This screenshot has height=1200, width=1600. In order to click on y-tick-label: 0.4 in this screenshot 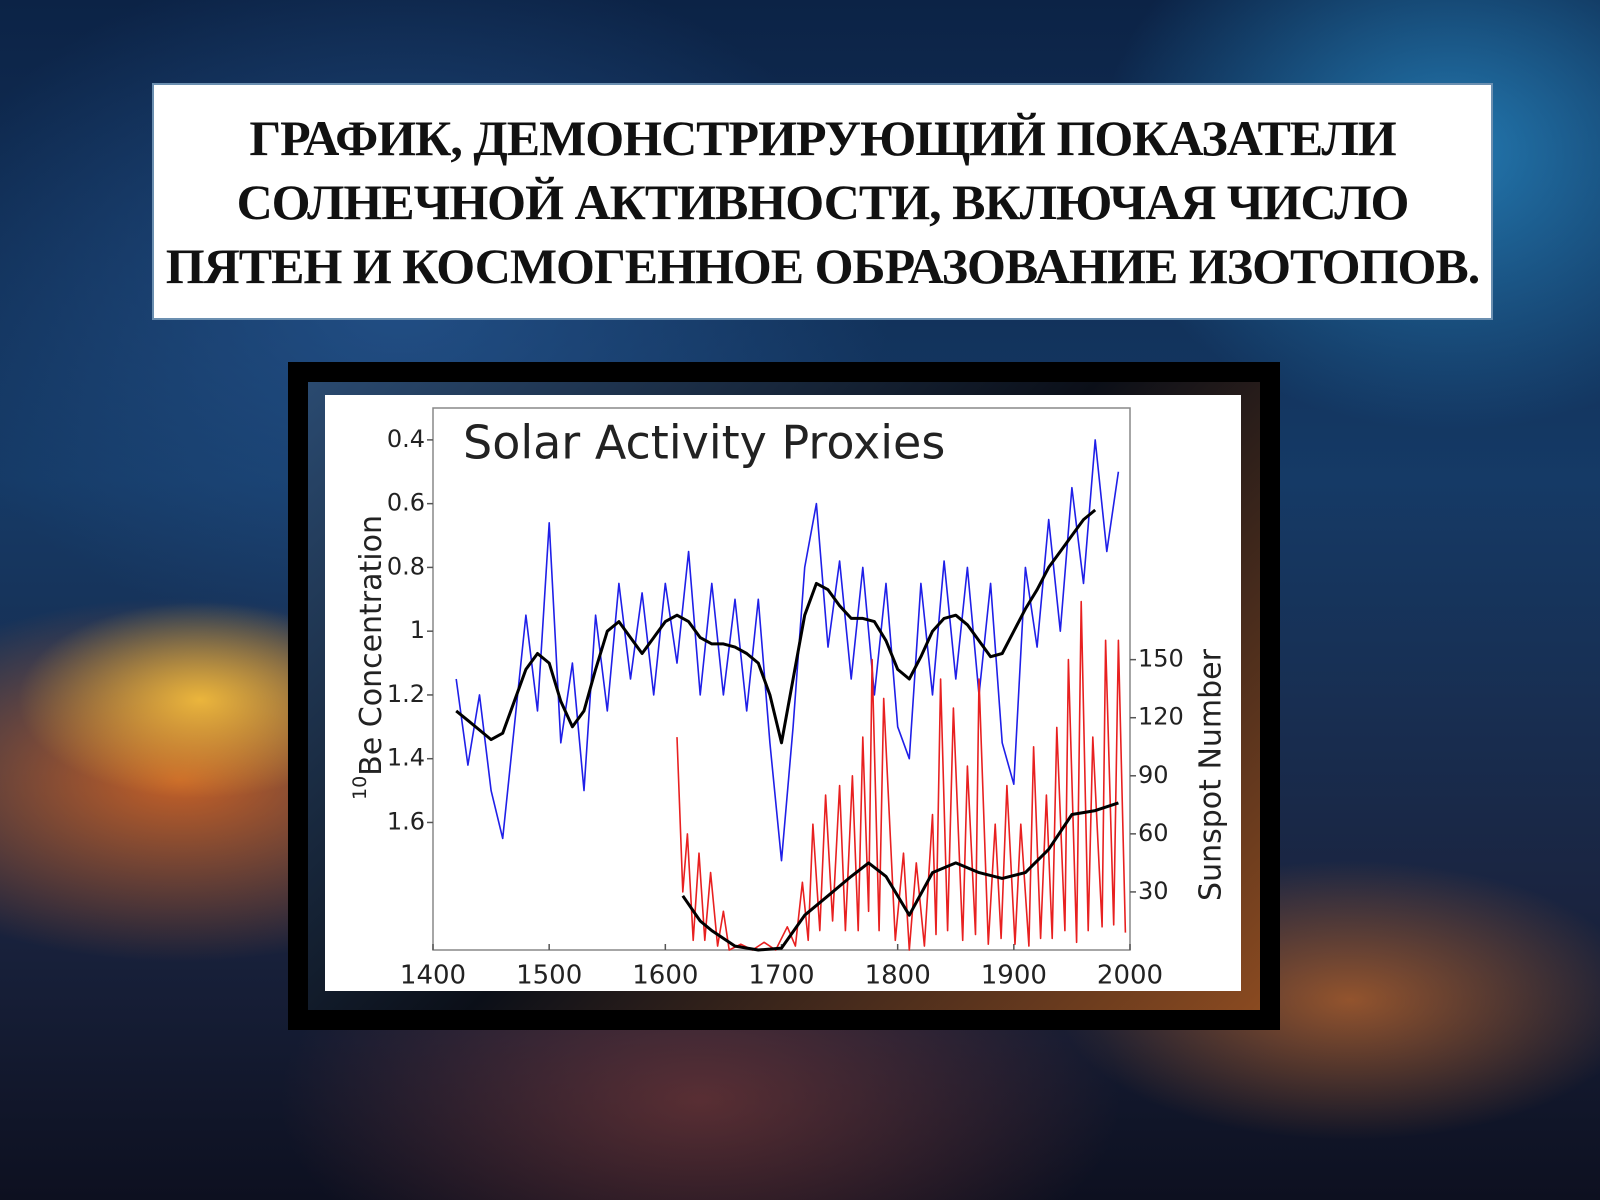, I will do `click(406, 439)`.